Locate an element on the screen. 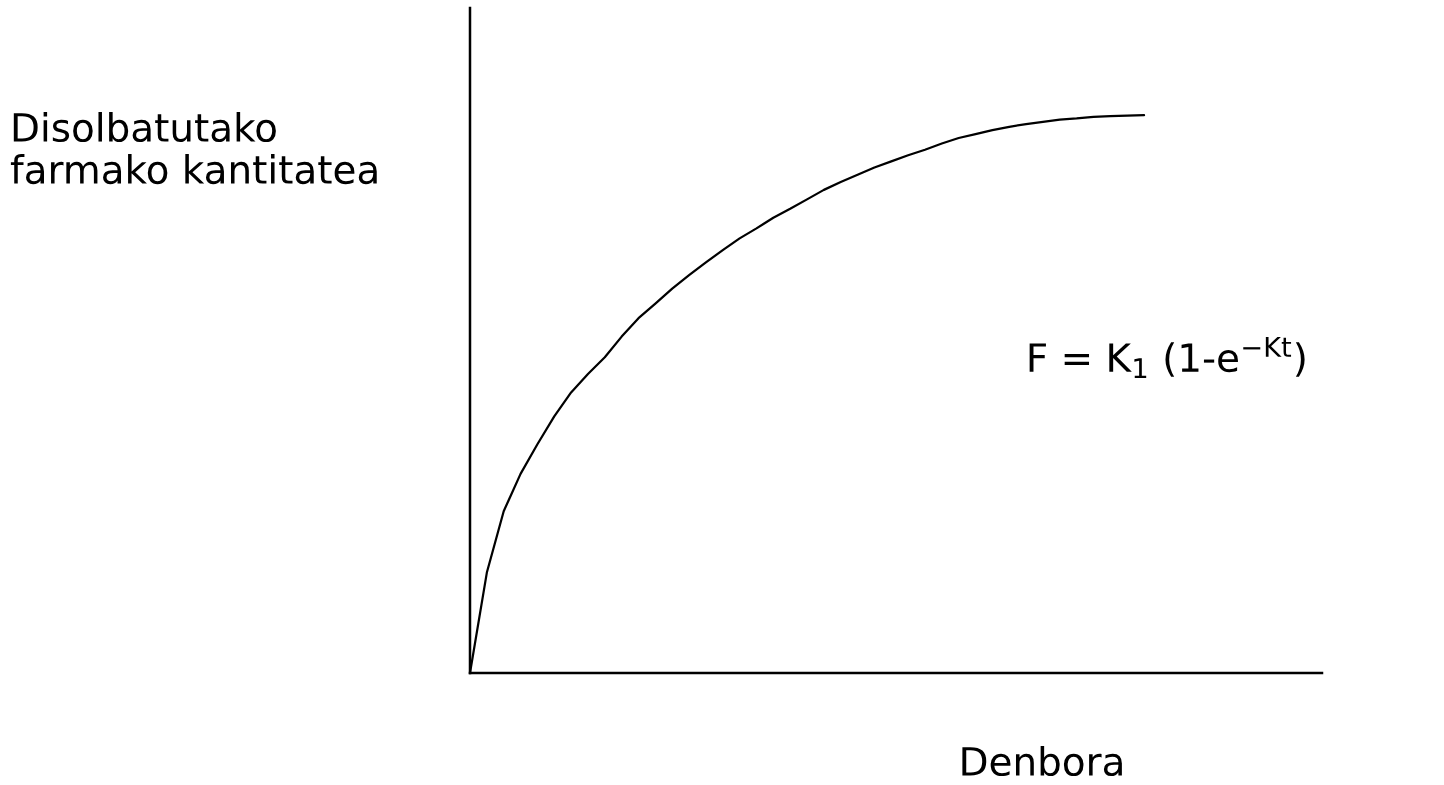 Image resolution: width=1444 pixels, height=785 pixels. y-axis-title: Disolbatutako farmako kantitatea is located at coordinates (193, 148).